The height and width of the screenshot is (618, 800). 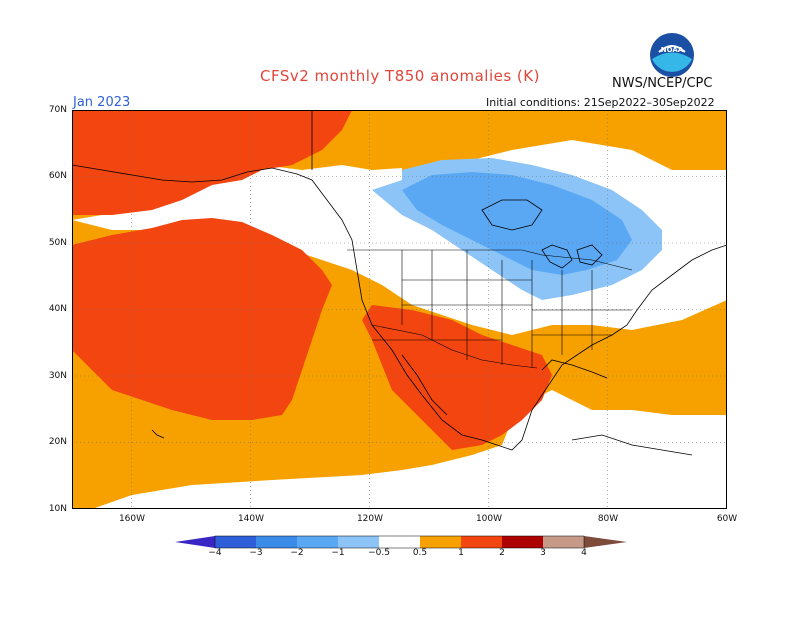 What do you see at coordinates (57, 442) in the screenshot?
I see `lat-label-20n: 20N` at bounding box center [57, 442].